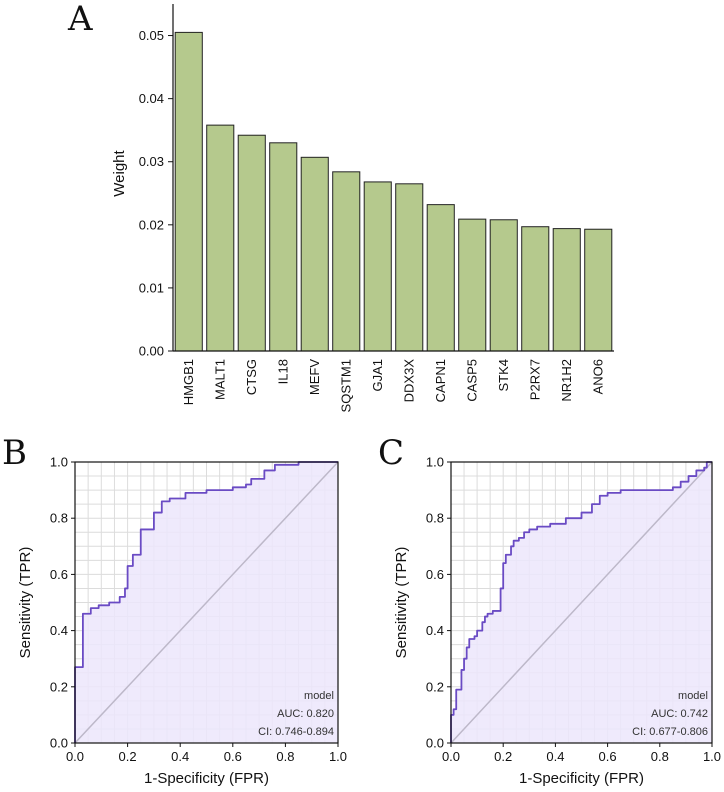  Describe the element at coordinates (566, 290) in the screenshot. I see `bar-nr1h2` at that location.